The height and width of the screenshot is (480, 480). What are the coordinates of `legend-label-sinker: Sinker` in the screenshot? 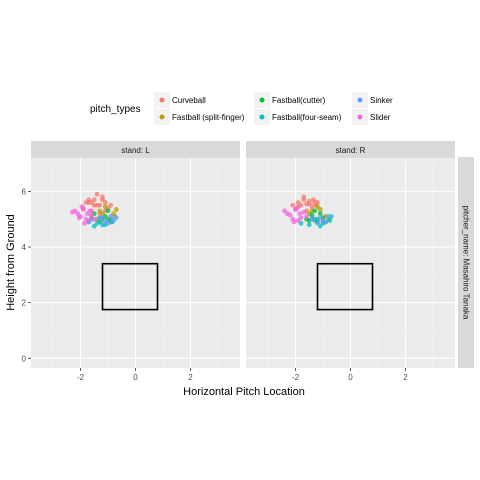 It's located at (381, 100).